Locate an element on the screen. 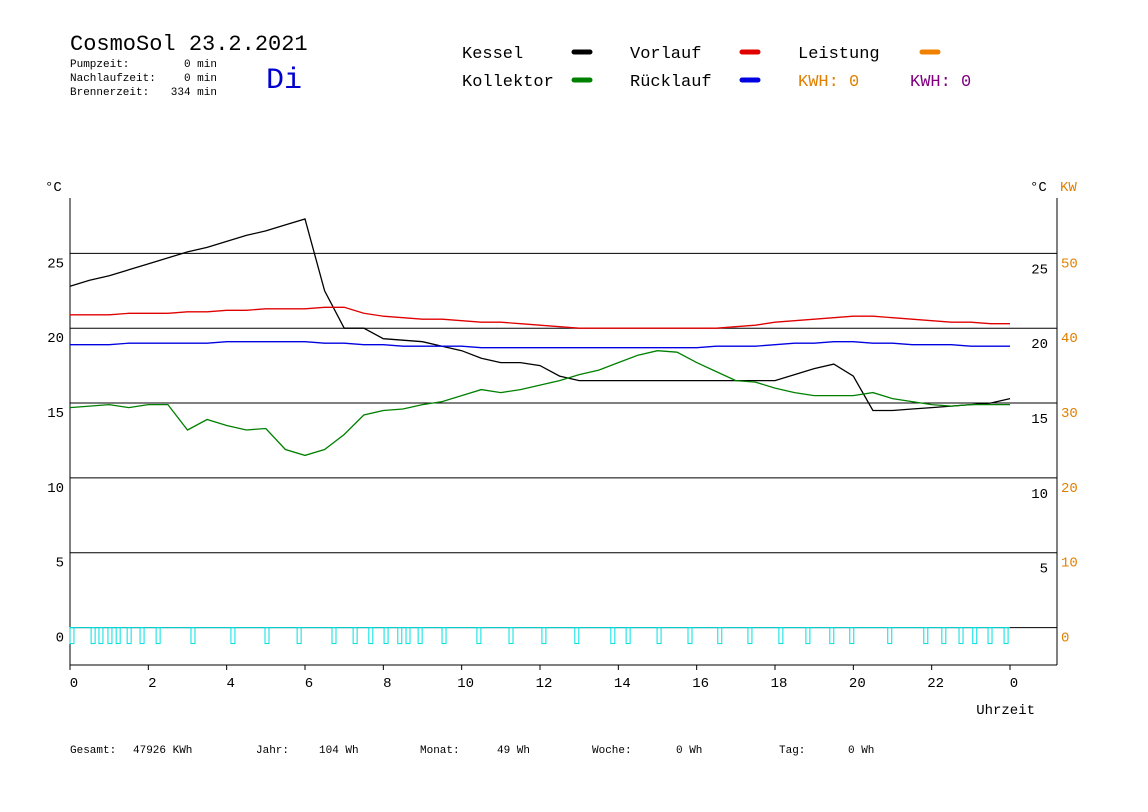 This screenshot has width=1148, height=812. y-tick-label: 10 is located at coordinates (55, 489).